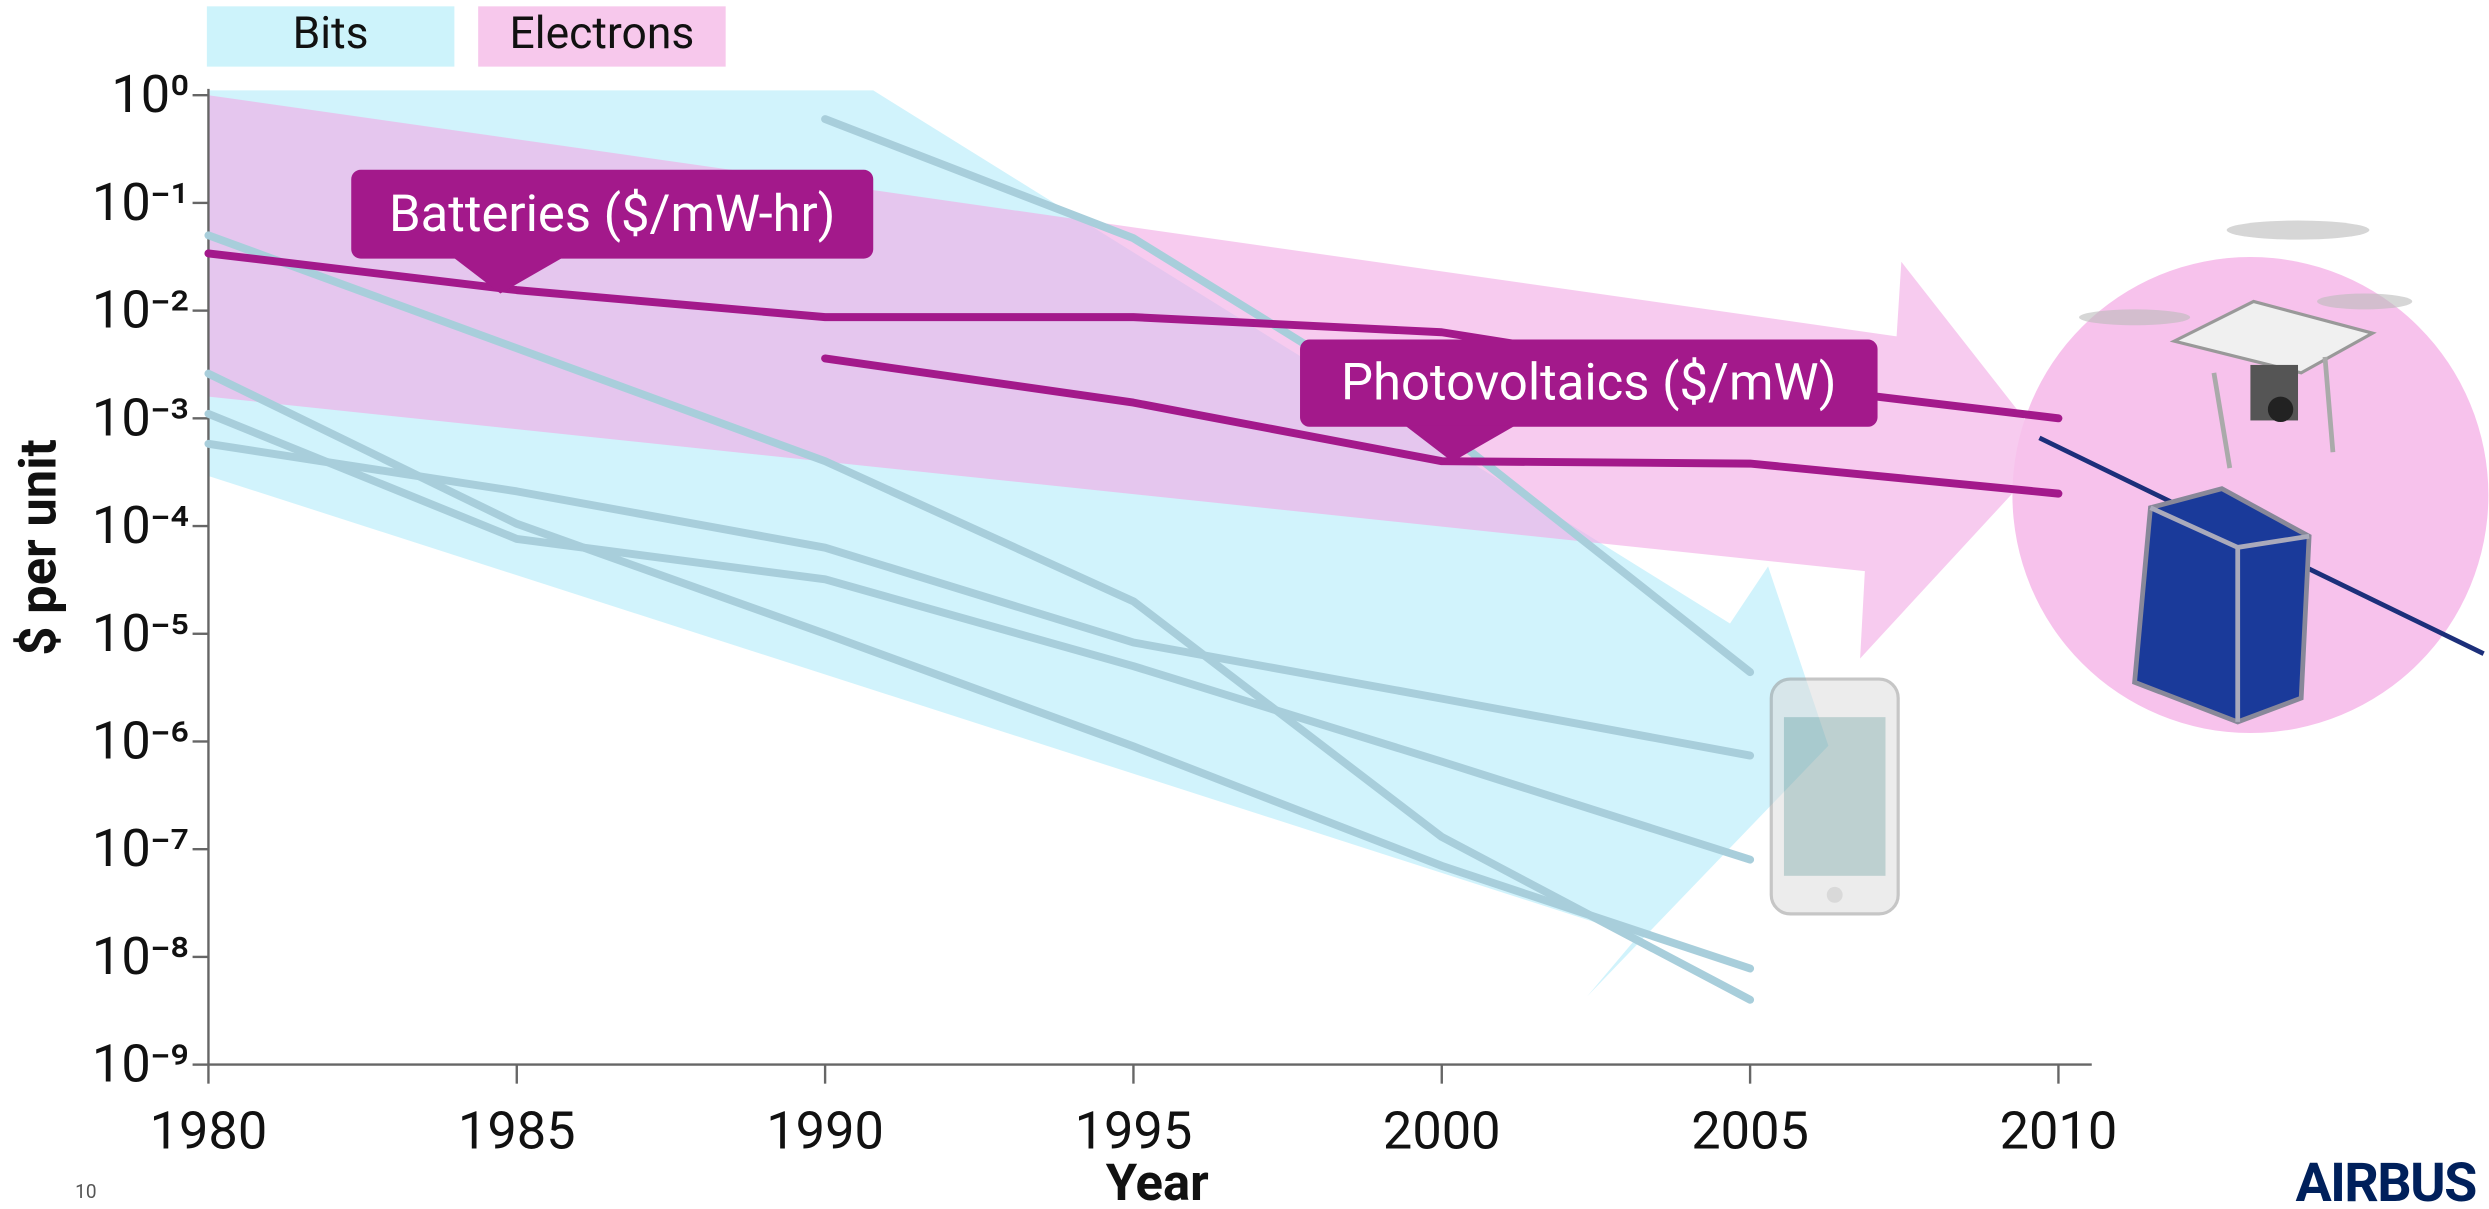  Describe the element at coordinates (150, 94) in the screenshot. I see `y-tick-label: 10⁰` at that location.